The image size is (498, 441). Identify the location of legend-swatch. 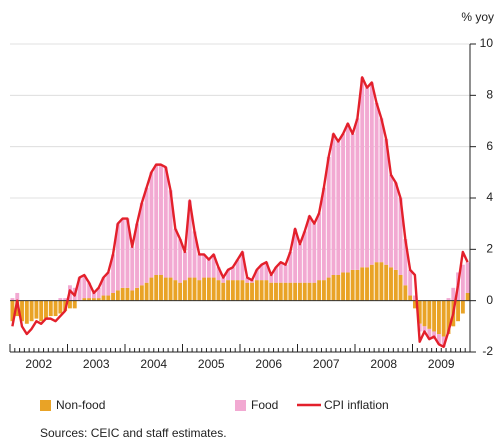
(45, 405).